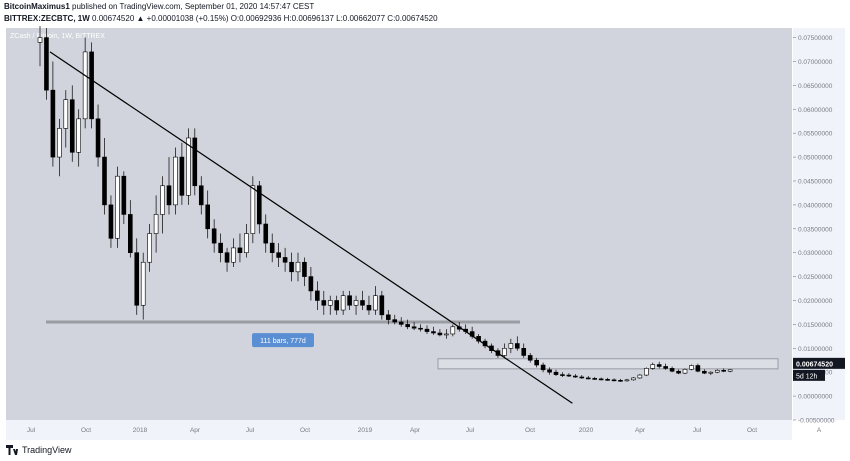  What do you see at coordinates (815, 134) in the screenshot?
I see `y-tick-label: 0.05500000` at bounding box center [815, 134].